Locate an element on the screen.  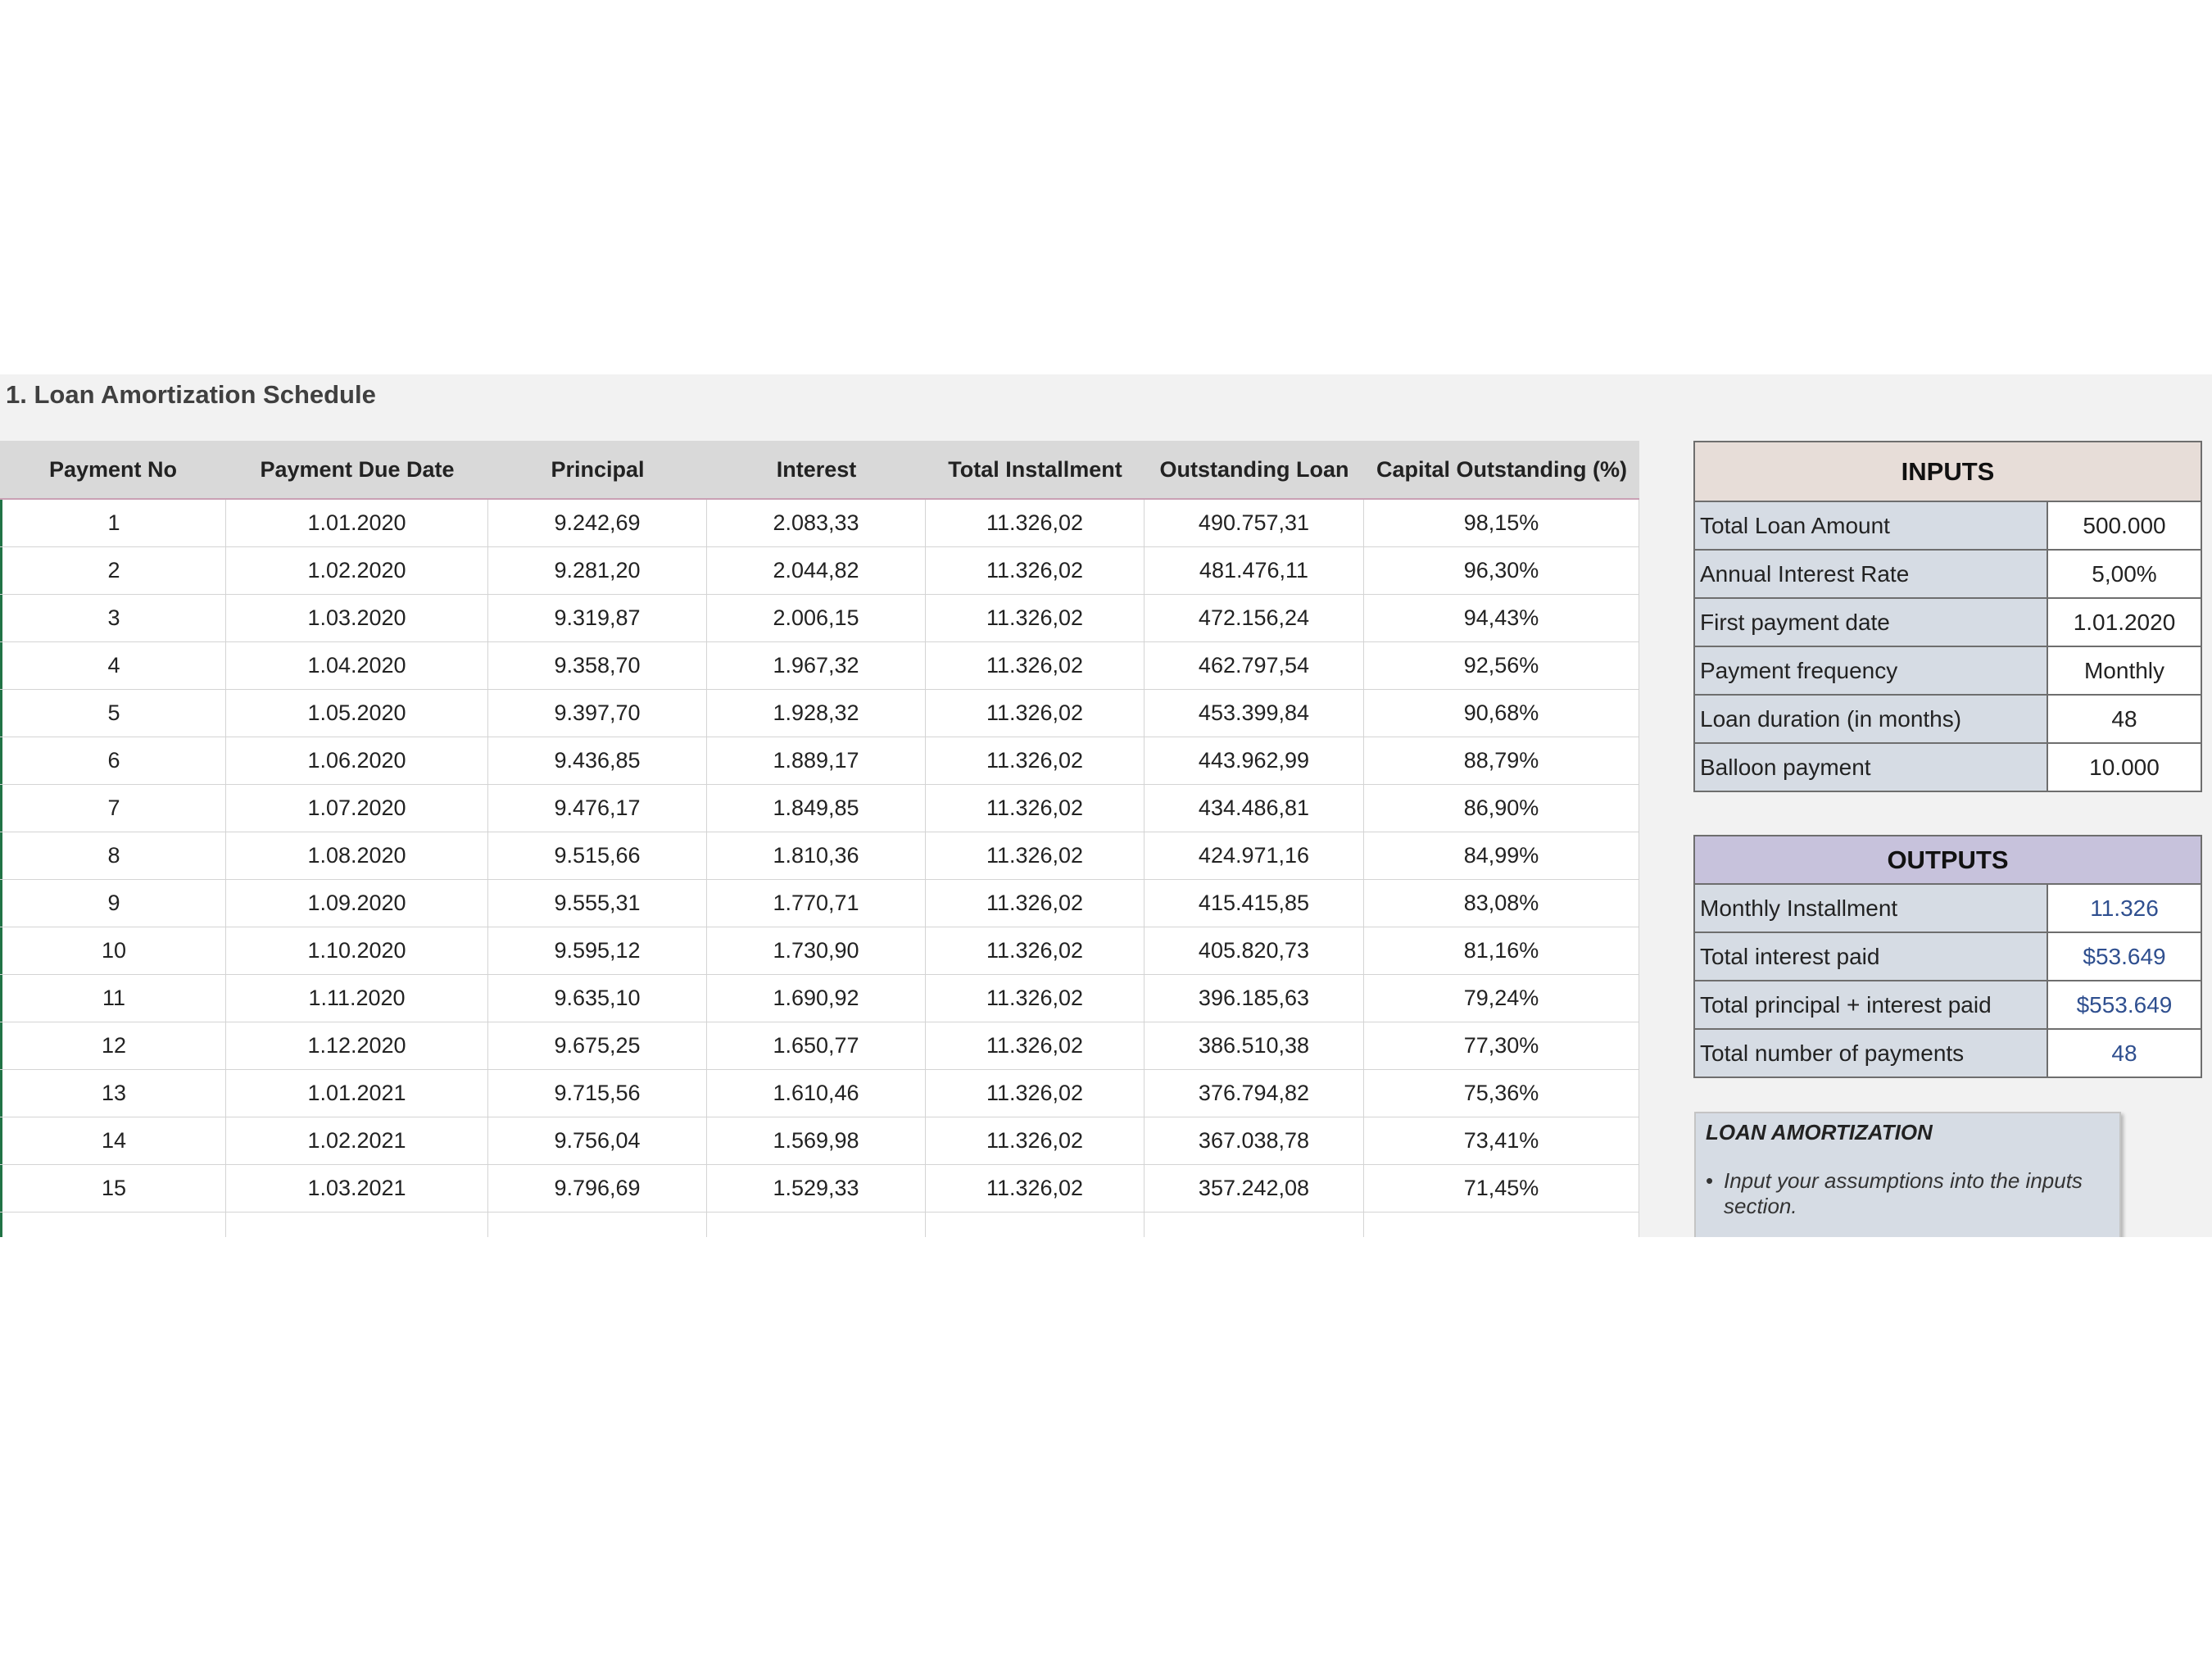
column-header: Payment No is located at coordinates (113, 469).